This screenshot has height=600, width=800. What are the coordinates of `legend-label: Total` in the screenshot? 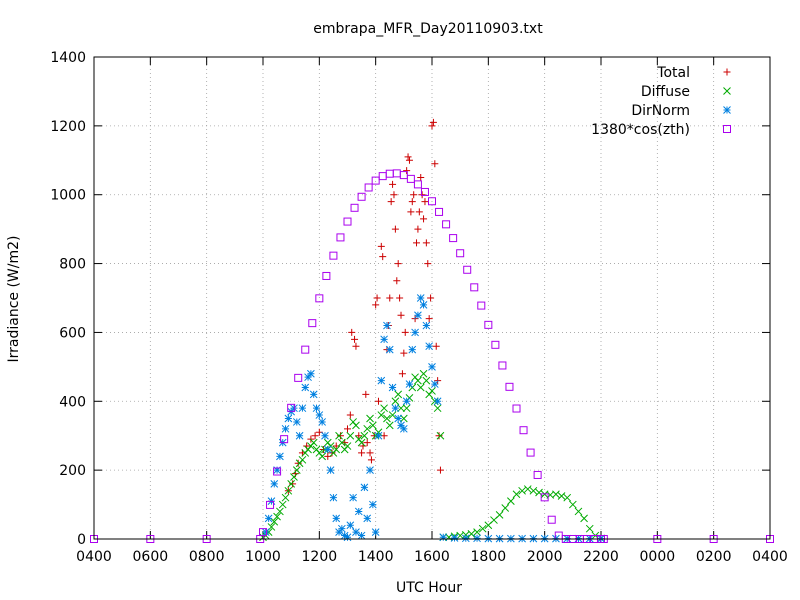 It's located at (673, 73).